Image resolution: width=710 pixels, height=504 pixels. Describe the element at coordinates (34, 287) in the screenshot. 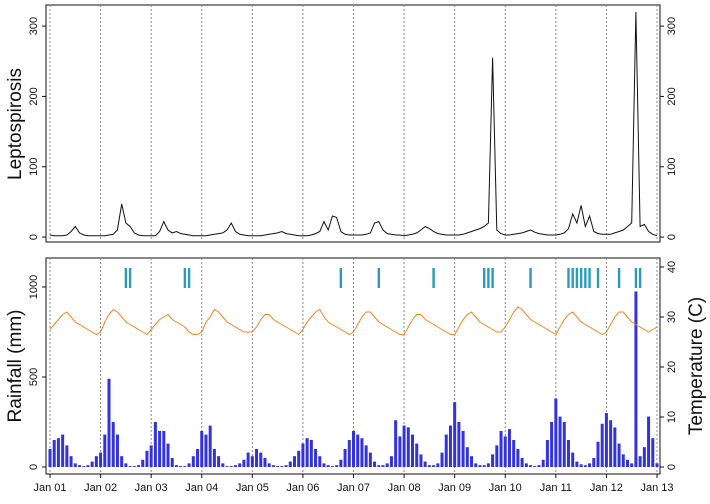

I see `y-tick-label: 1000` at that location.